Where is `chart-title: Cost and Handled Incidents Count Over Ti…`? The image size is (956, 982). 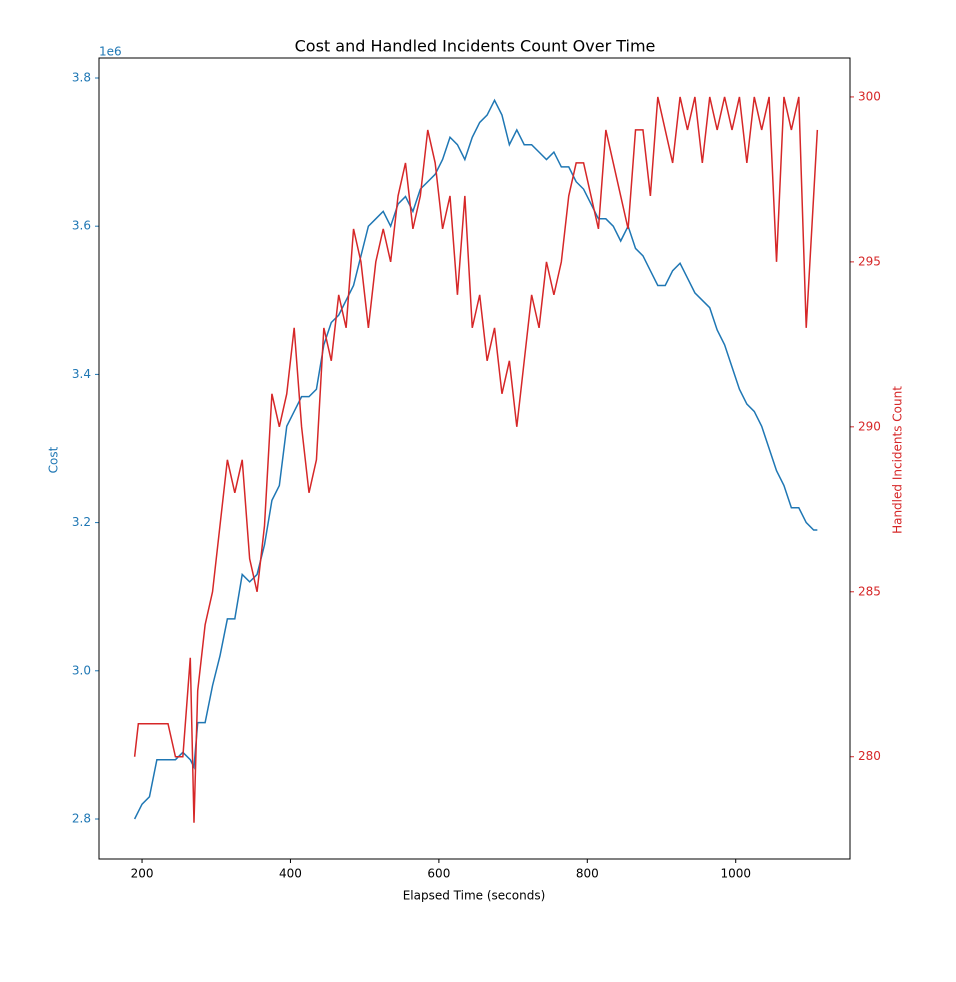 chart-title: Cost and Handled Incidents Count Over Ti… is located at coordinates (475, 46).